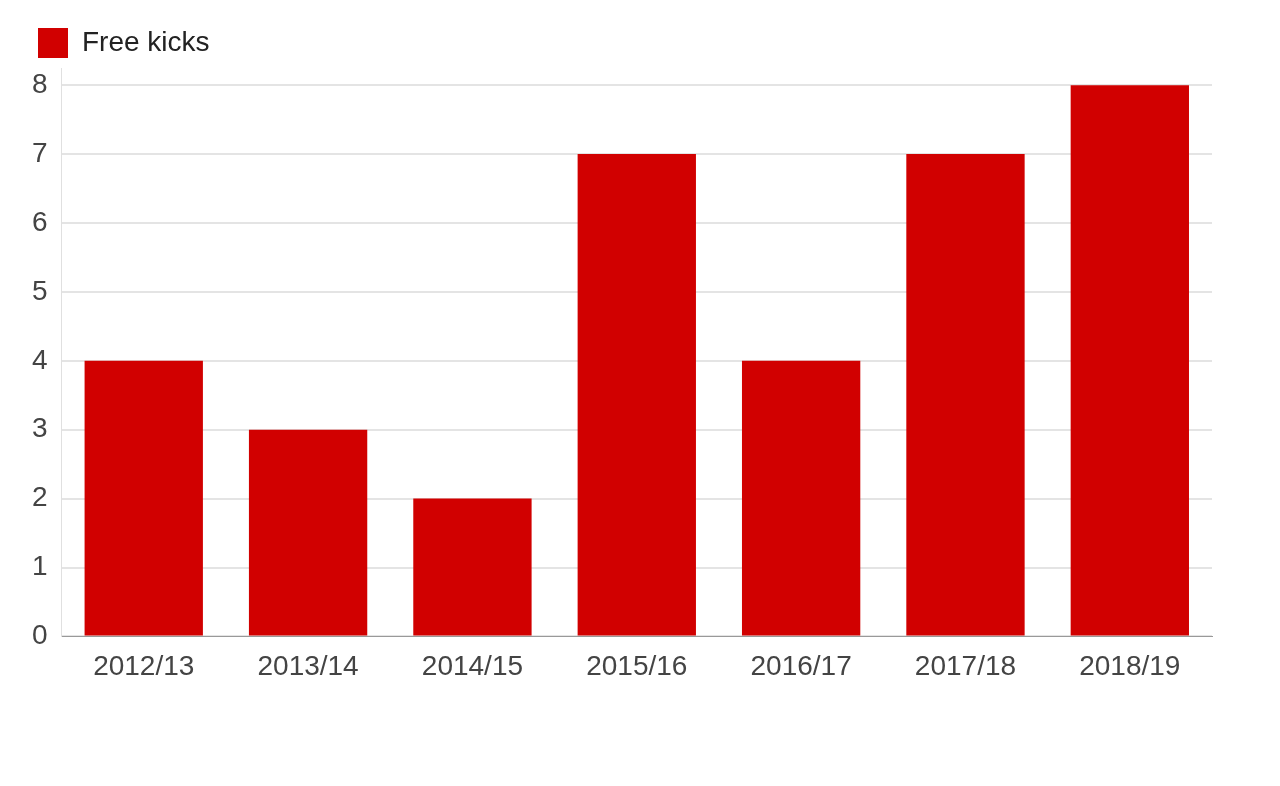 The height and width of the screenshot is (786, 1280). Describe the element at coordinates (39, 359) in the screenshot. I see `y-tick-label: 4` at that location.